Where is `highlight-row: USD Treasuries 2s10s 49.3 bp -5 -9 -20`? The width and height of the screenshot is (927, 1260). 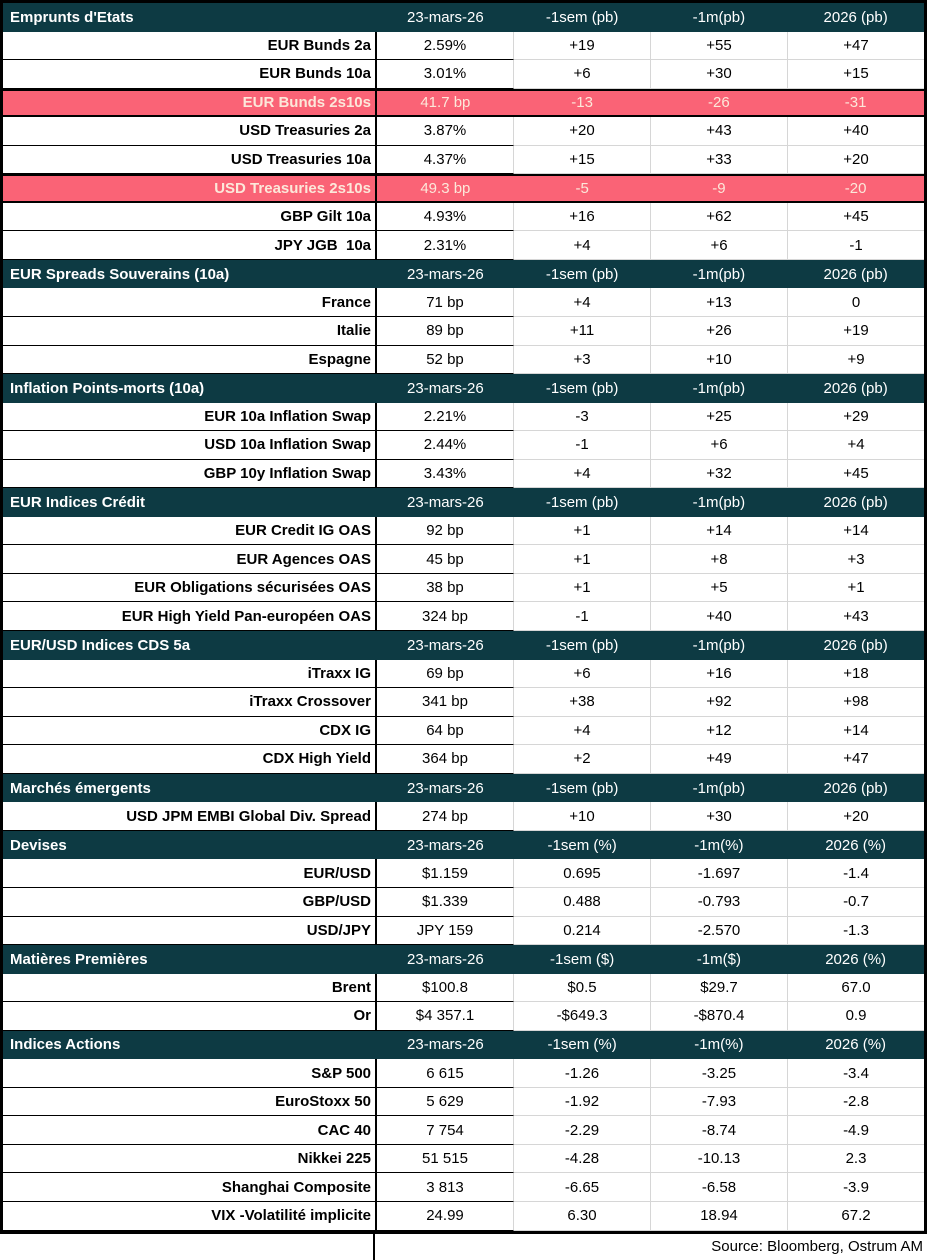
highlight-row: USD Treasuries 2s10s 49.3 bp -5 -9 -20 is located at coordinates (463, 188).